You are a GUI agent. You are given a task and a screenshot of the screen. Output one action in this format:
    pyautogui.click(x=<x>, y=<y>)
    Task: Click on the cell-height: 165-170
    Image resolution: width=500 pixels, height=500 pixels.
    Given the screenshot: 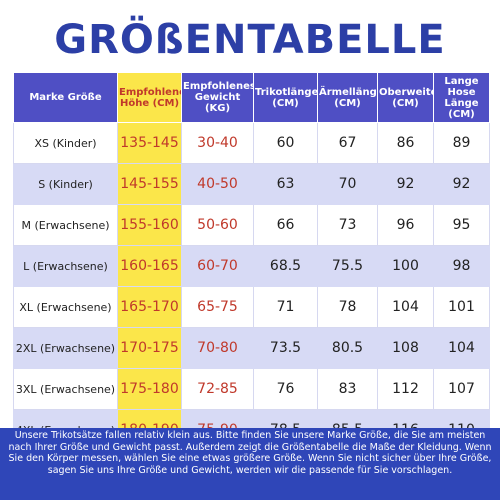 What is the action you would take?
    pyautogui.click(x=149, y=307)
    